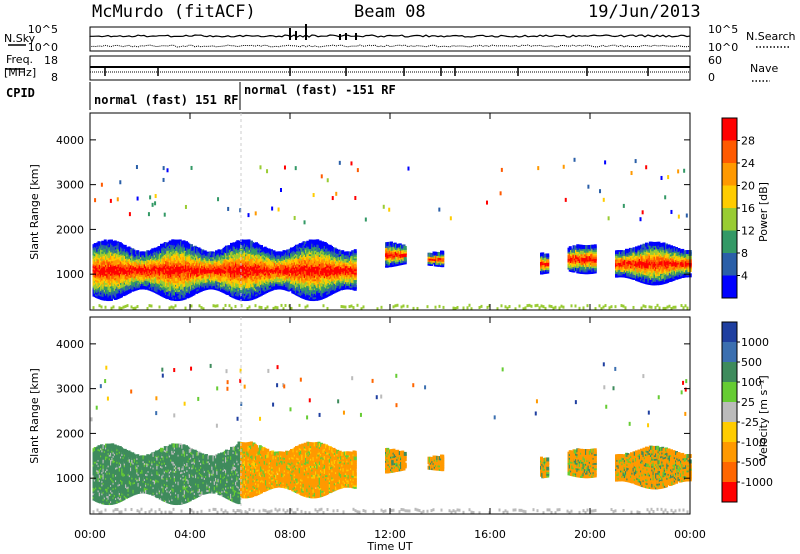 This screenshot has width=800, height=554. Describe the element at coordinates (723, 47) in the screenshot. I see `noise-right-tick-bottom: 10^0` at that location.